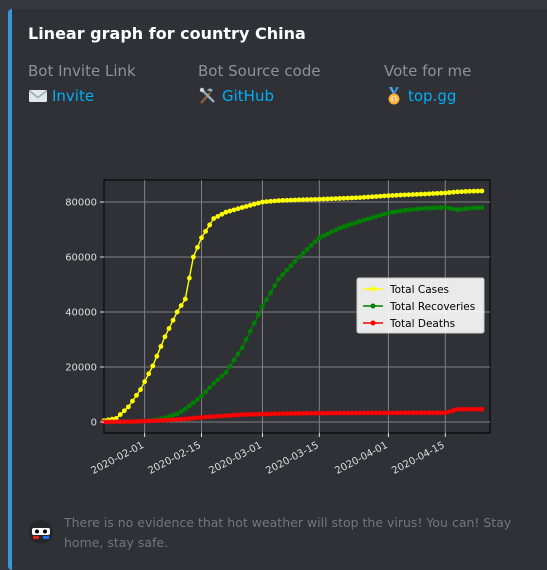 The height and width of the screenshot is (570, 547). Describe the element at coordinates (427, 83) in the screenshot. I see `field-vote: Vote for me 1 top.gg` at that location.